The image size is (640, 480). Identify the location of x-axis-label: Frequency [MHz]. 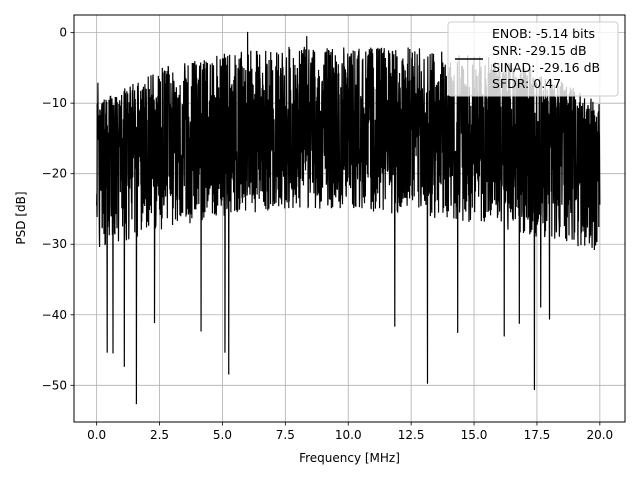
(349, 458).